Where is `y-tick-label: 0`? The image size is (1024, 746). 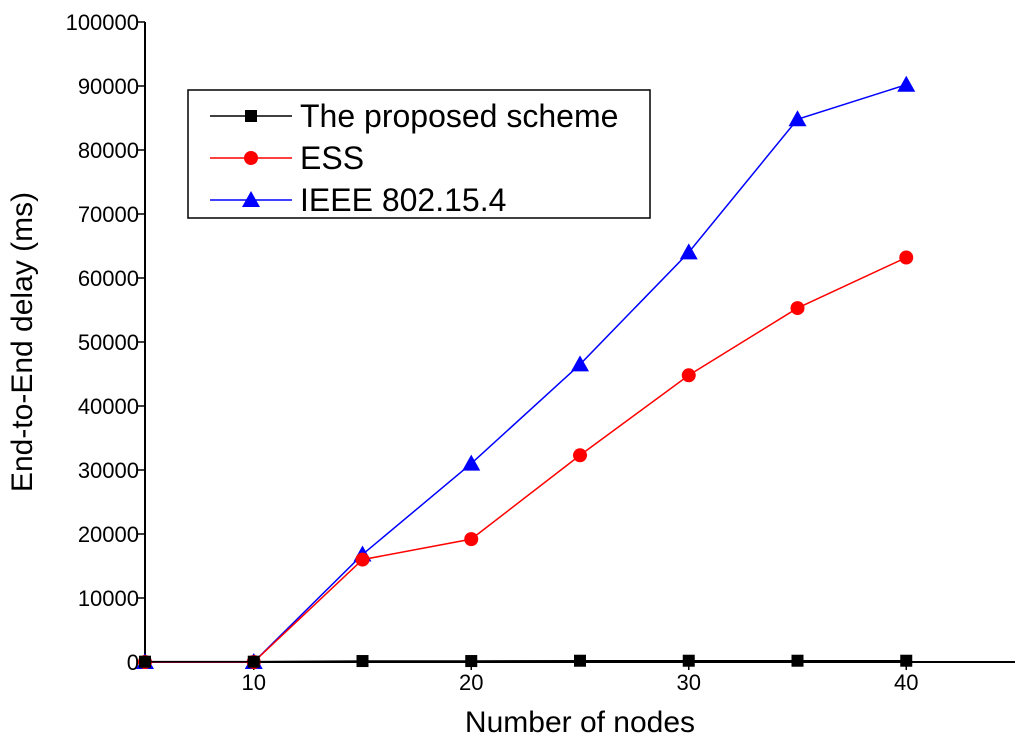 y-tick-label: 0 is located at coordinates (133, 662).